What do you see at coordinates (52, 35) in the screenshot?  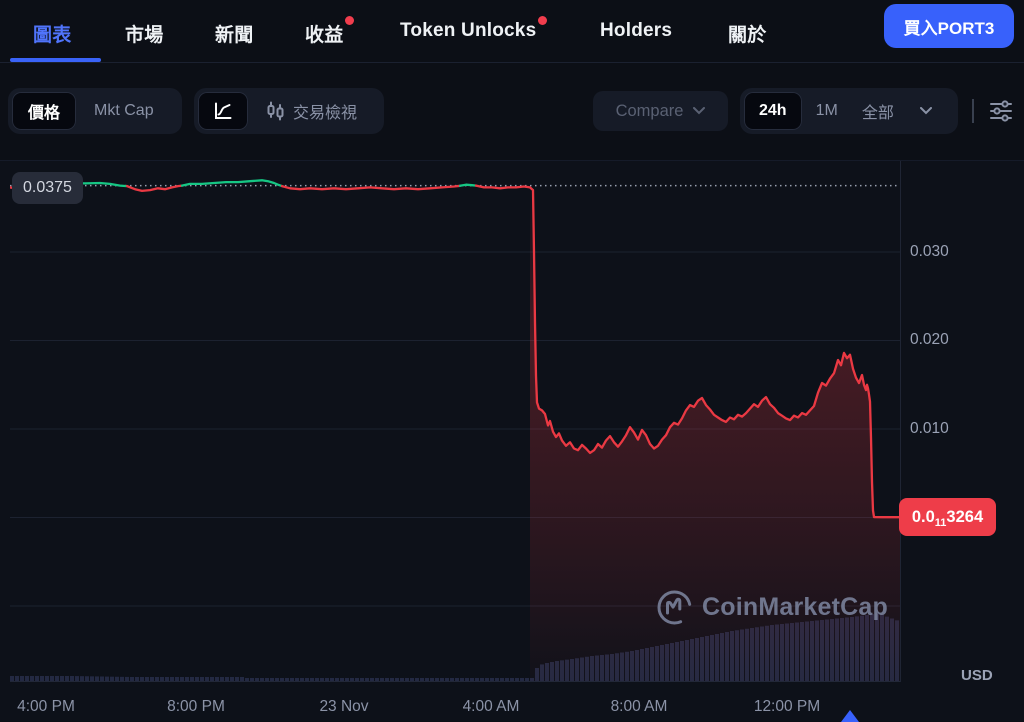 I see `tab-charts: 圖表` at bounding box center [52, 35].